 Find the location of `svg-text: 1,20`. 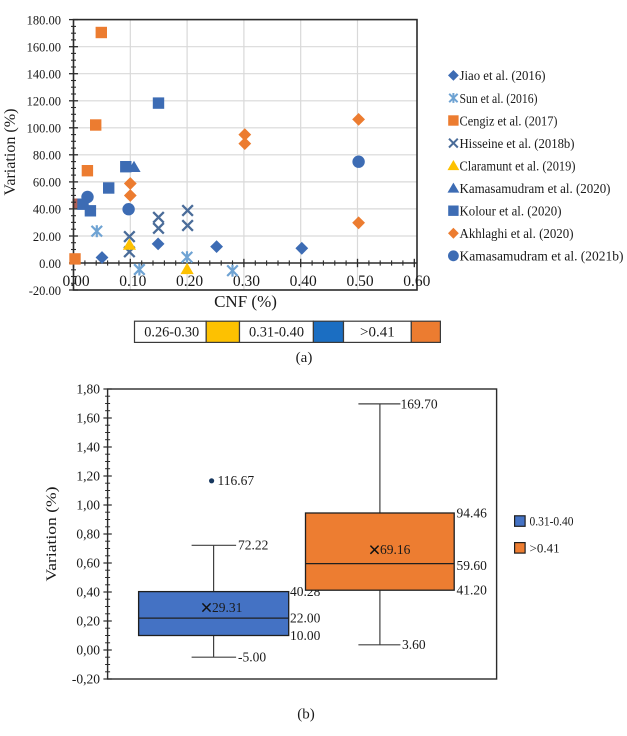

svg-text: 1,20 is located at coordinates (88, 475).